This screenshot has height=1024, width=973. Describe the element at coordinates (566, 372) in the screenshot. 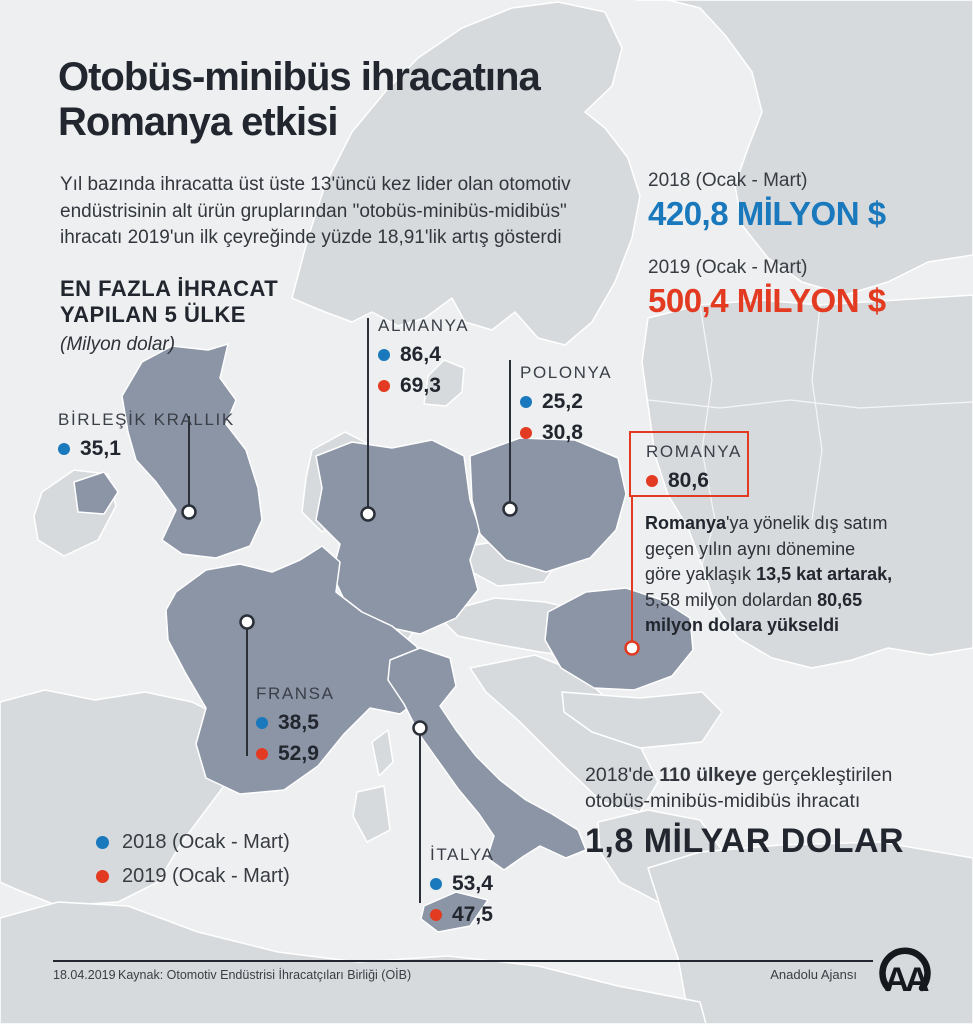

I see `country-label: POLONYA` at that location.